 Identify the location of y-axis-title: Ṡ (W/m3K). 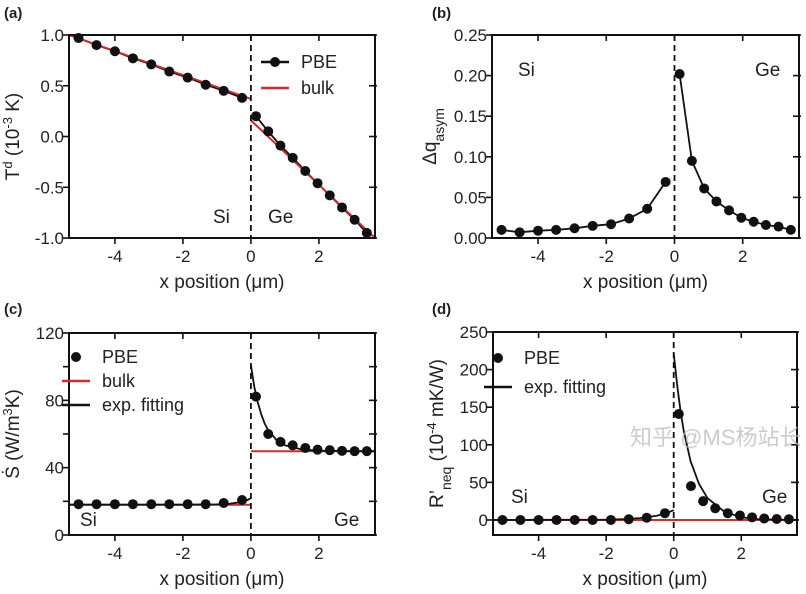
(12, 434).